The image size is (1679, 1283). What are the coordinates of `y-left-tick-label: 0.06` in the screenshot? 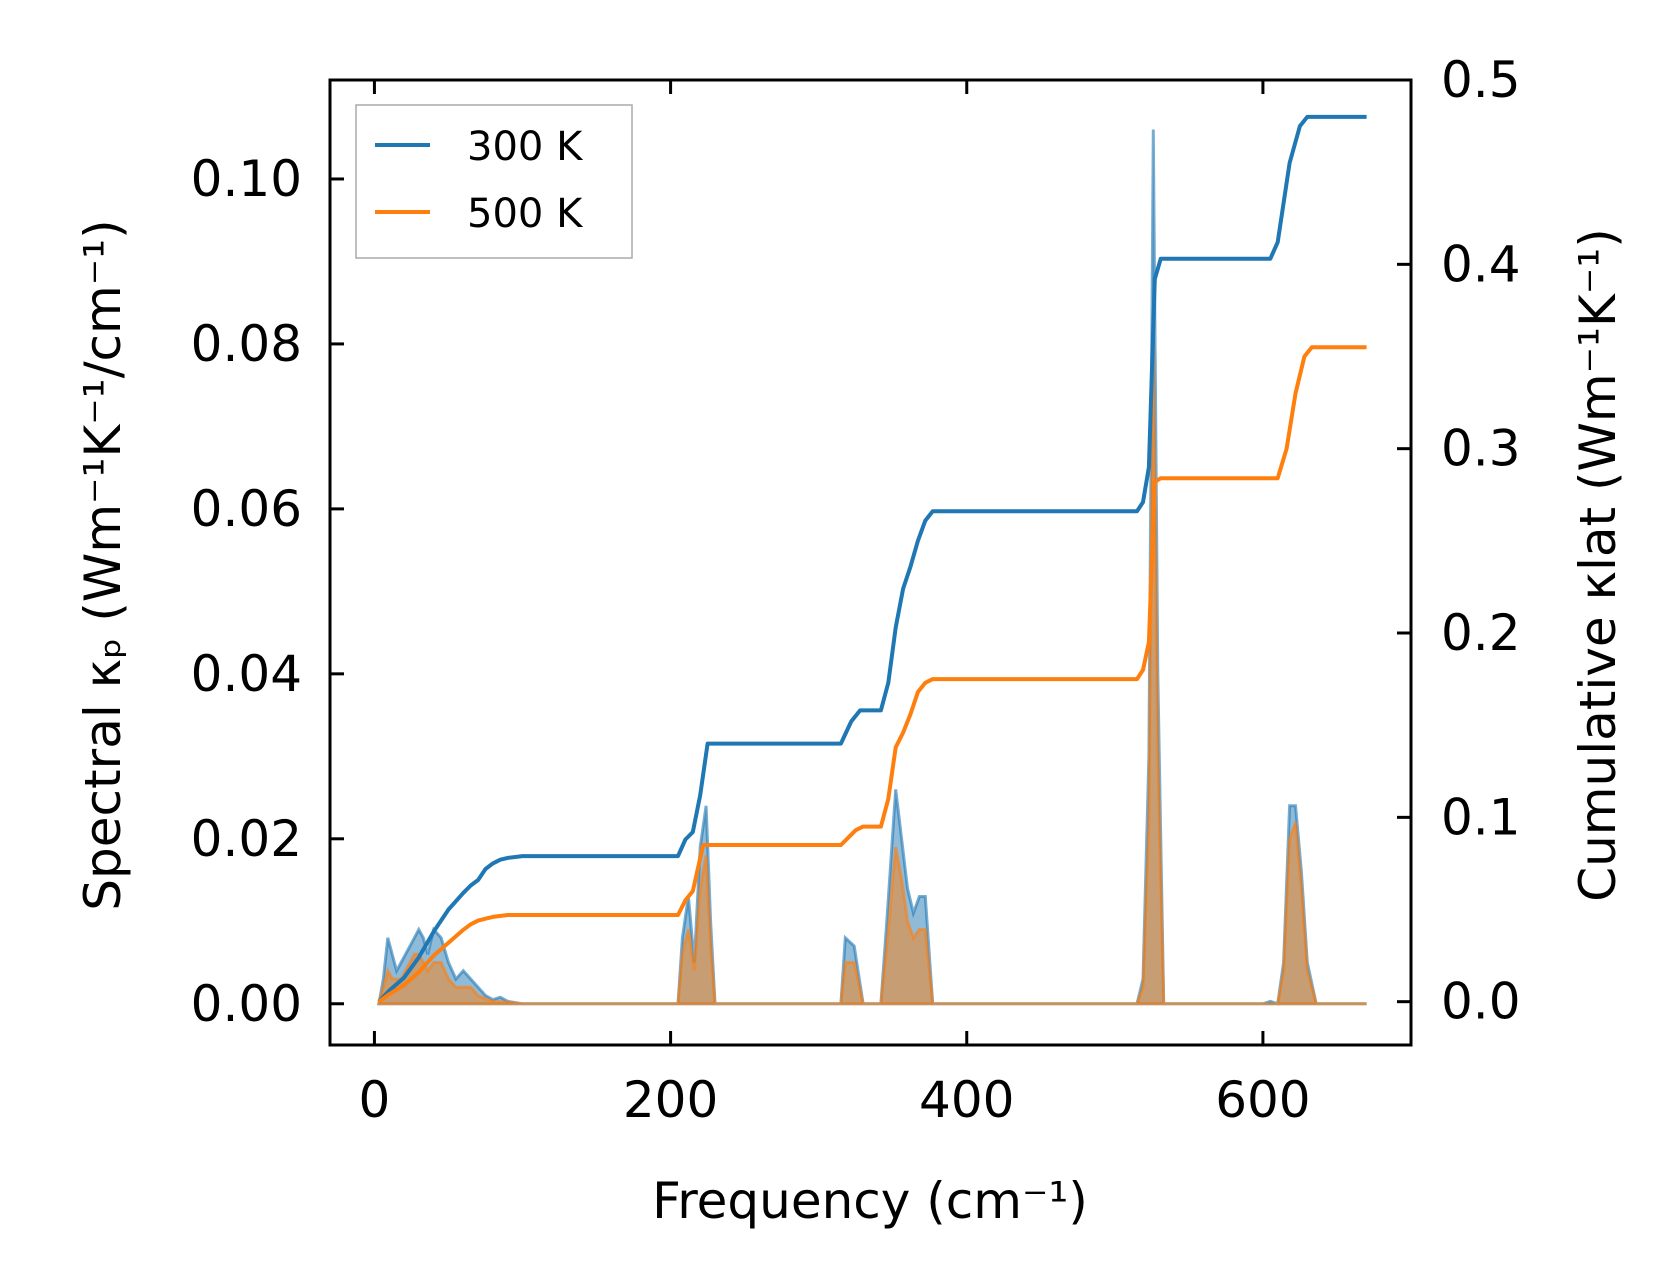 It's located at (246, 509).